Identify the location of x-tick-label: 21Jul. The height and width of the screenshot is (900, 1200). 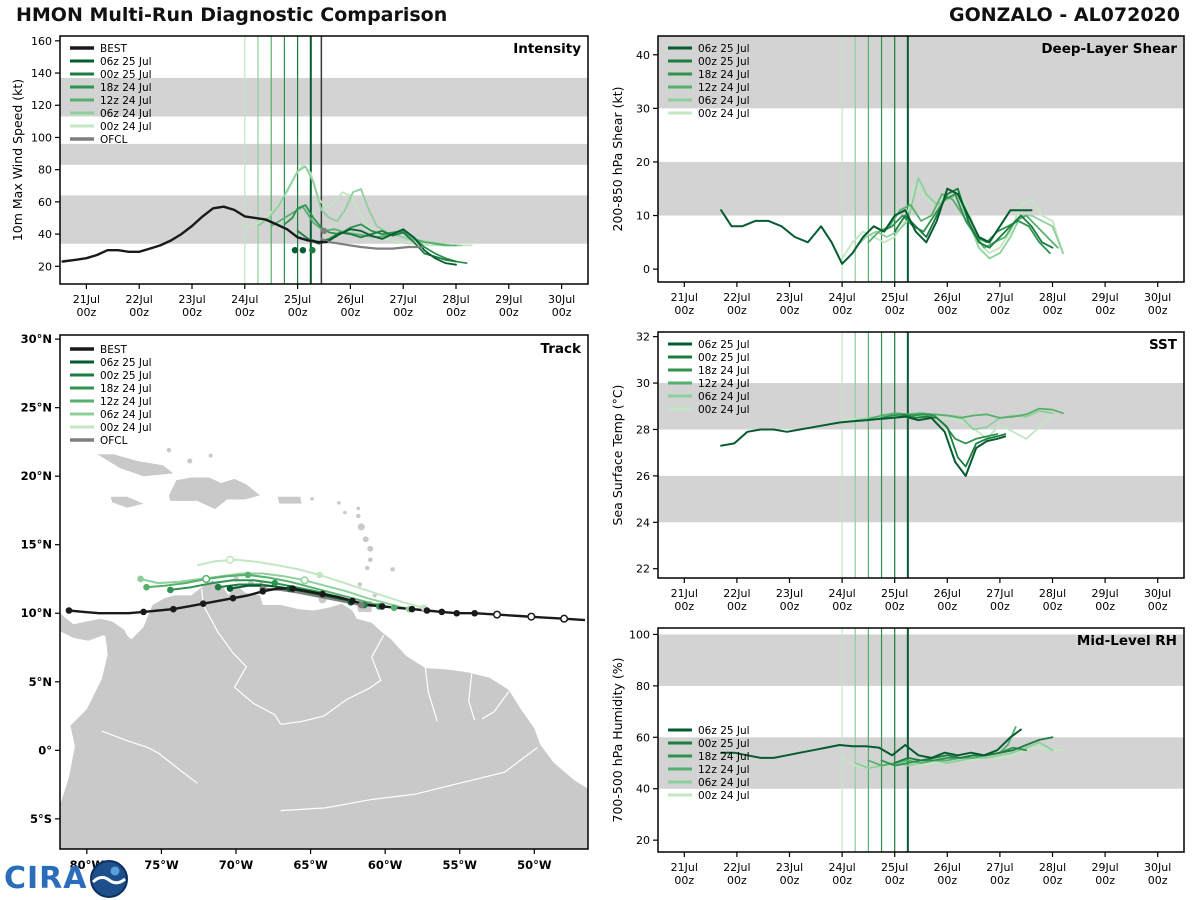
(684, 593).